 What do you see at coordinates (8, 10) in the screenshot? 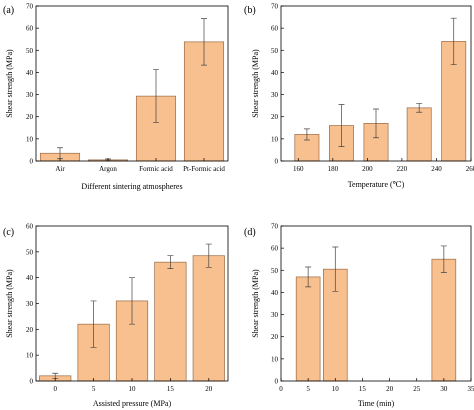
I see `panel-label: (a)` at bounding box center [8, 10].